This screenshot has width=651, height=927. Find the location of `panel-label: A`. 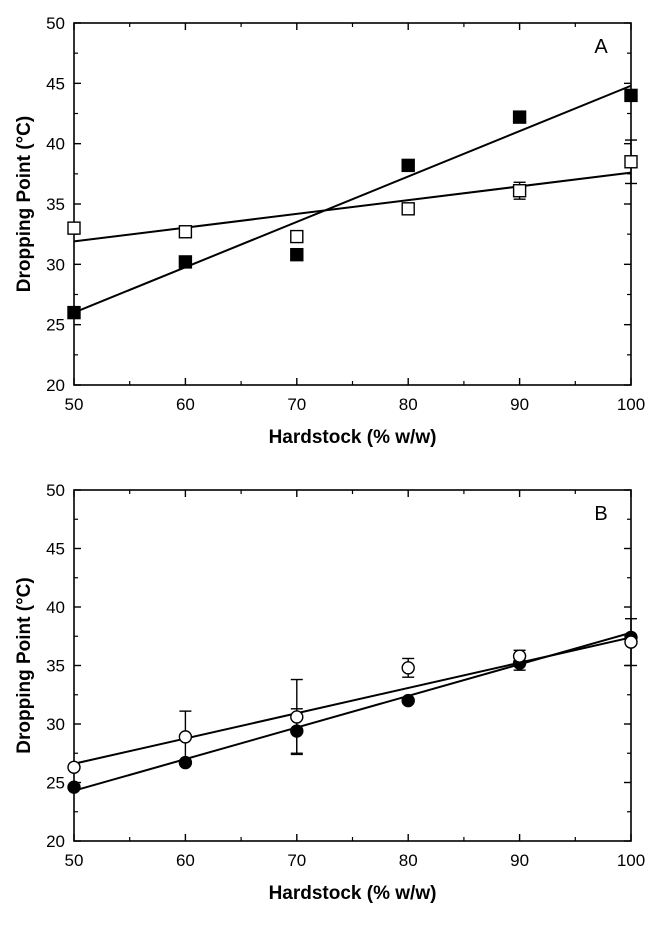

panel-label: A is located at coordinates (601, 47).